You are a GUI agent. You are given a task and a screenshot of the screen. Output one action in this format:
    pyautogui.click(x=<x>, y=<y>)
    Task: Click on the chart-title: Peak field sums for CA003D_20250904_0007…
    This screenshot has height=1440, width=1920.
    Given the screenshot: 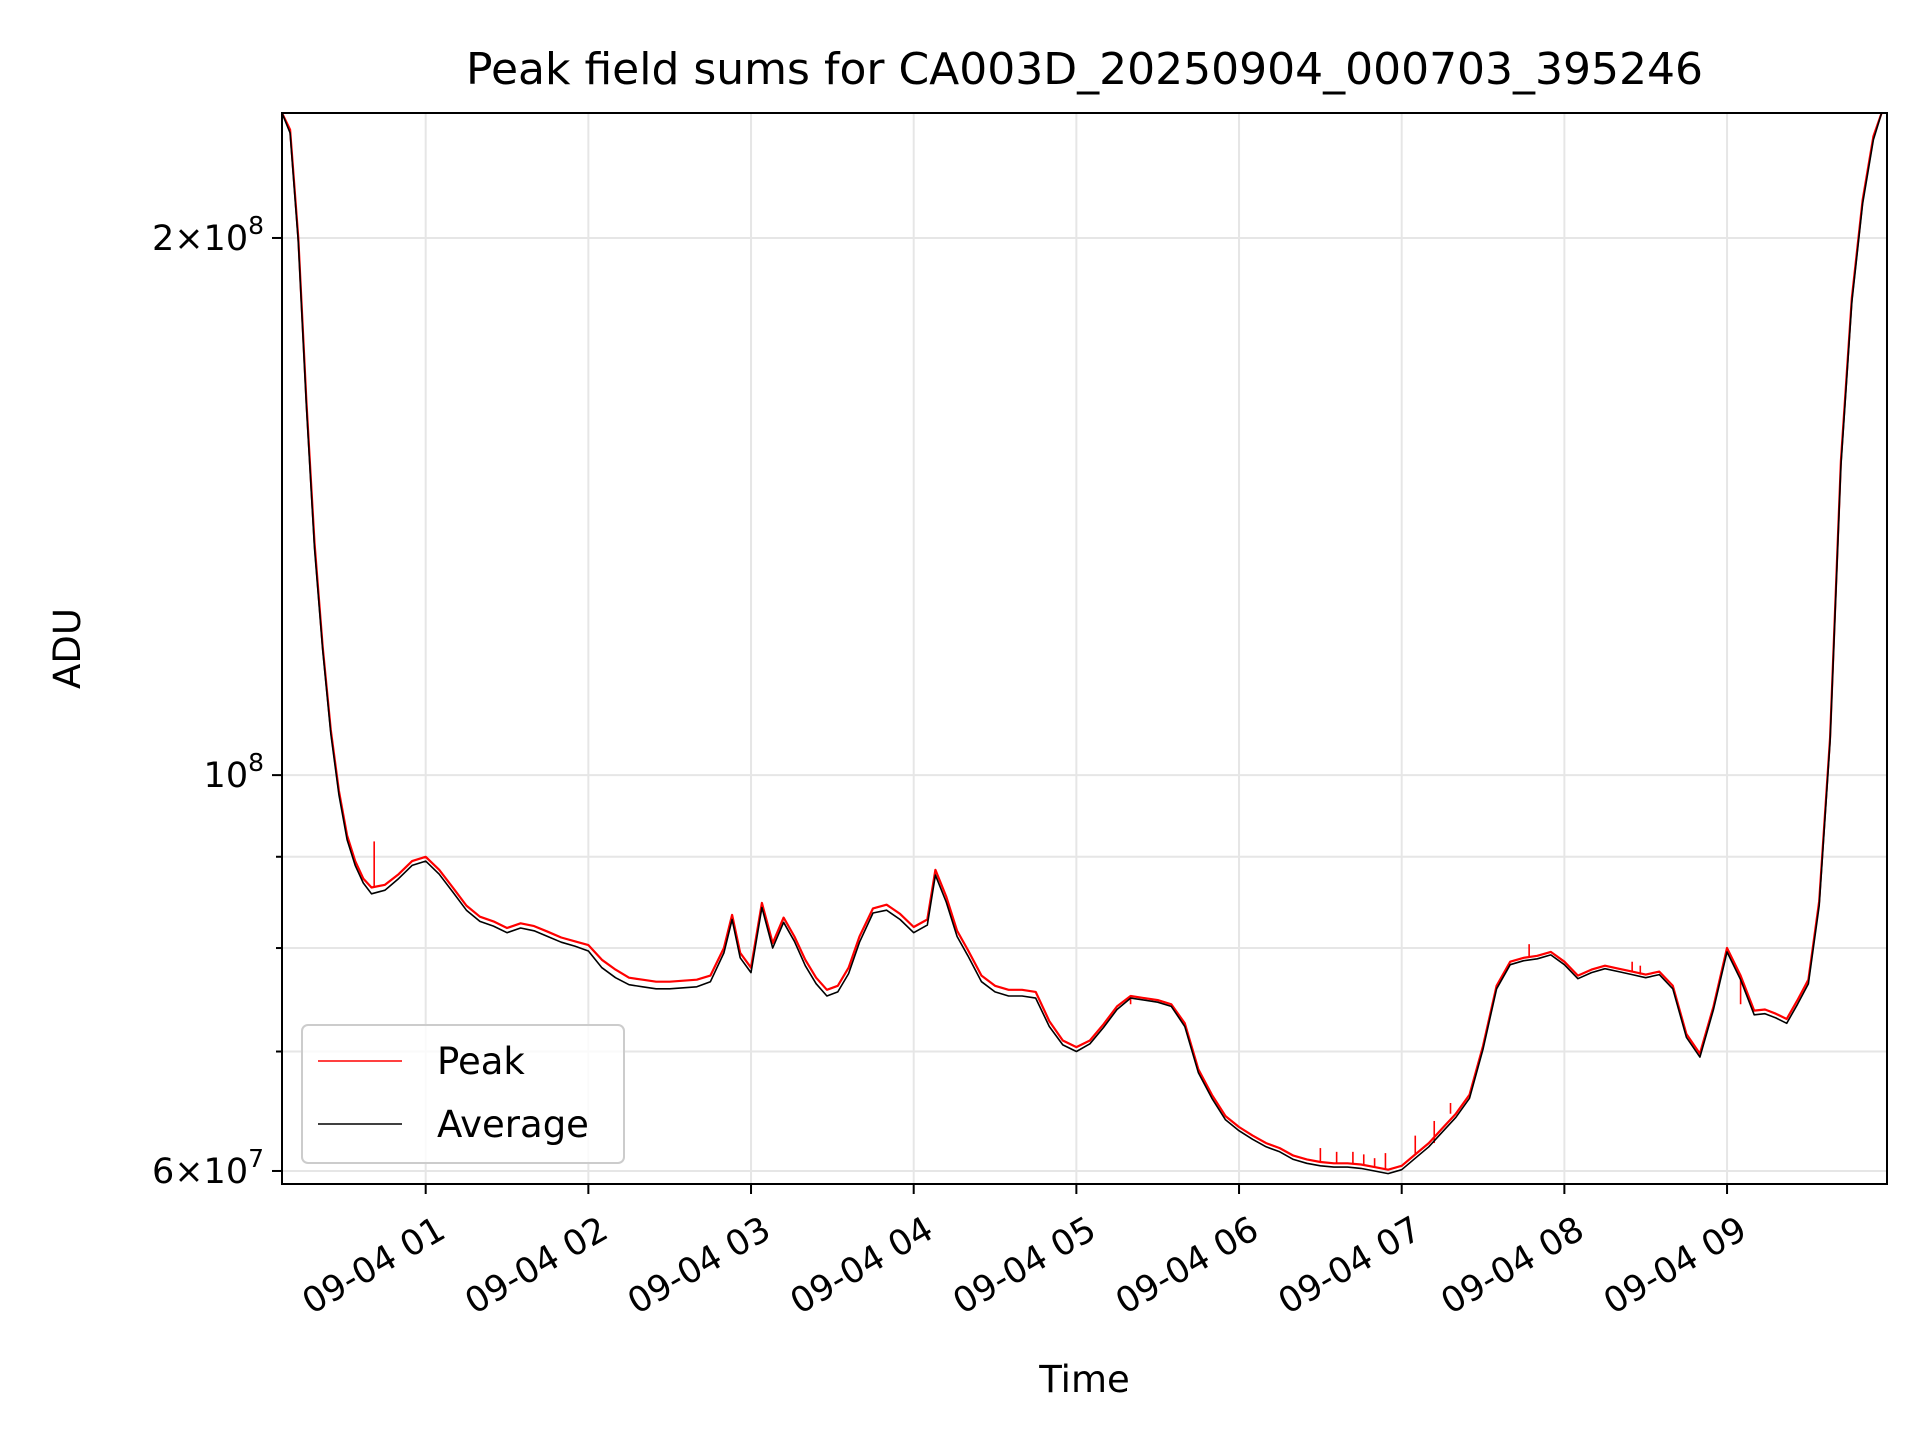 What is the action you would take?
    pyautogui.click(x=1084, y=69)
    